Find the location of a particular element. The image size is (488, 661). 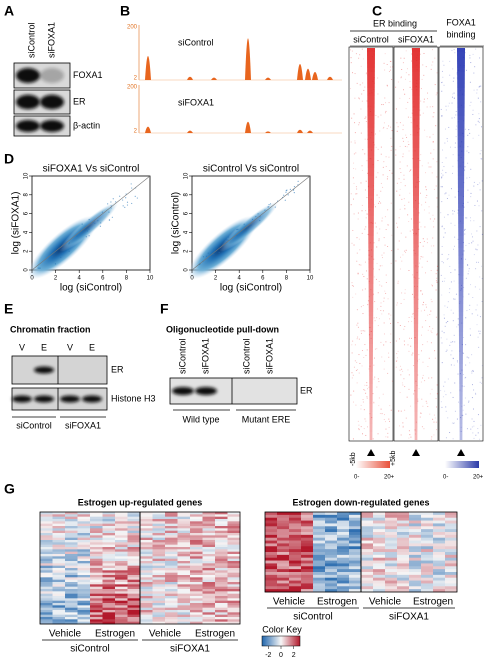

blot-band is located at coordinates (52, 102).